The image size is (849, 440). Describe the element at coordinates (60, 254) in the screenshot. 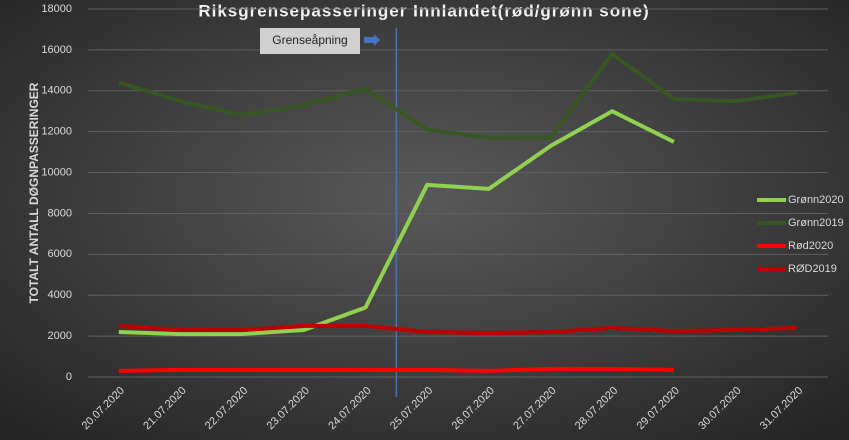

I see `y-tick-label: 6000` at that location.